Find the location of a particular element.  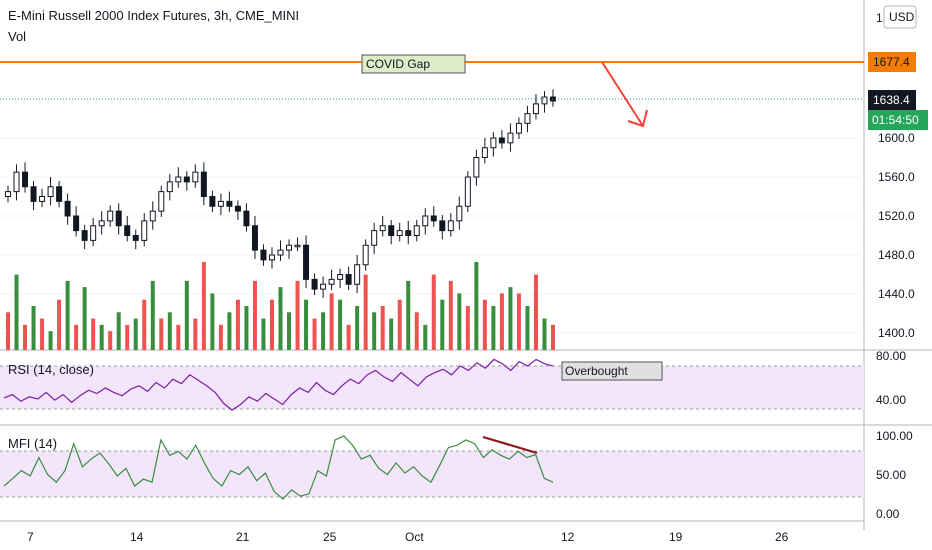

mfi-label: MFI (14) is located at coordinates (32, 443).